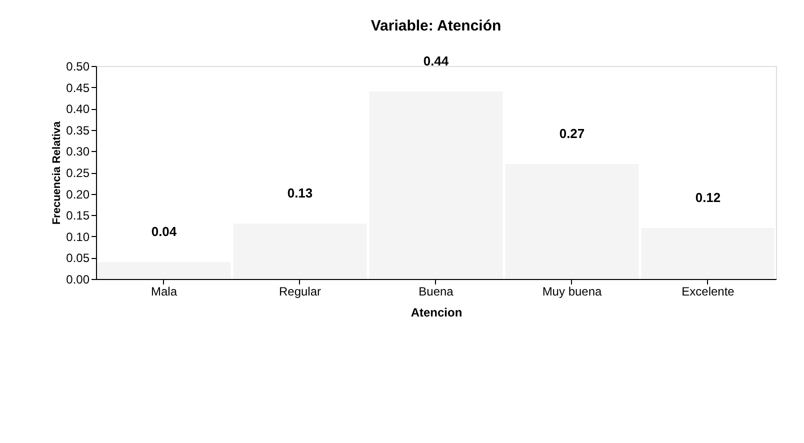  Describe the element at coordinates (78, 109) in the screenshot. I see `y-tick-label: 0.40` at that location.